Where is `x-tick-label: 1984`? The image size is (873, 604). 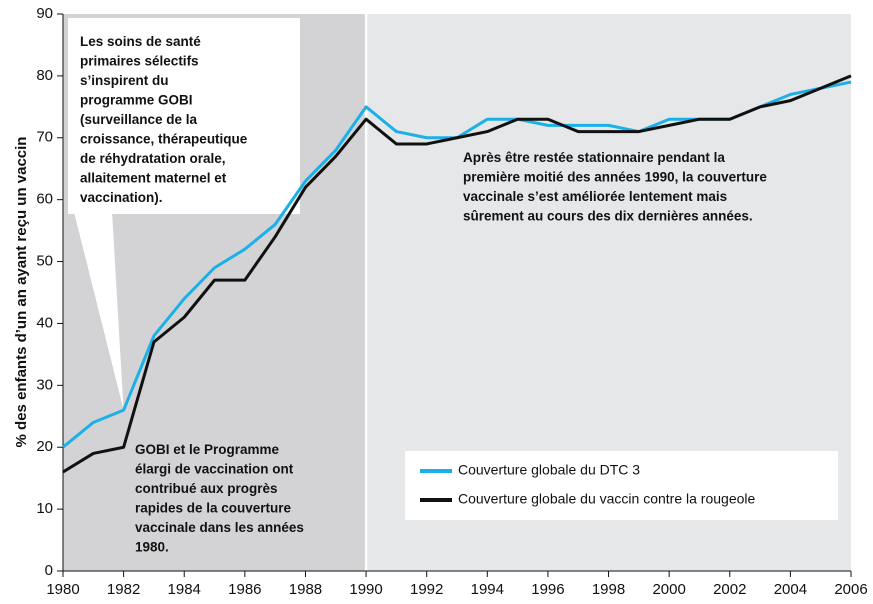 x-tick-label: 1984 is located at coordinates (184, 589).